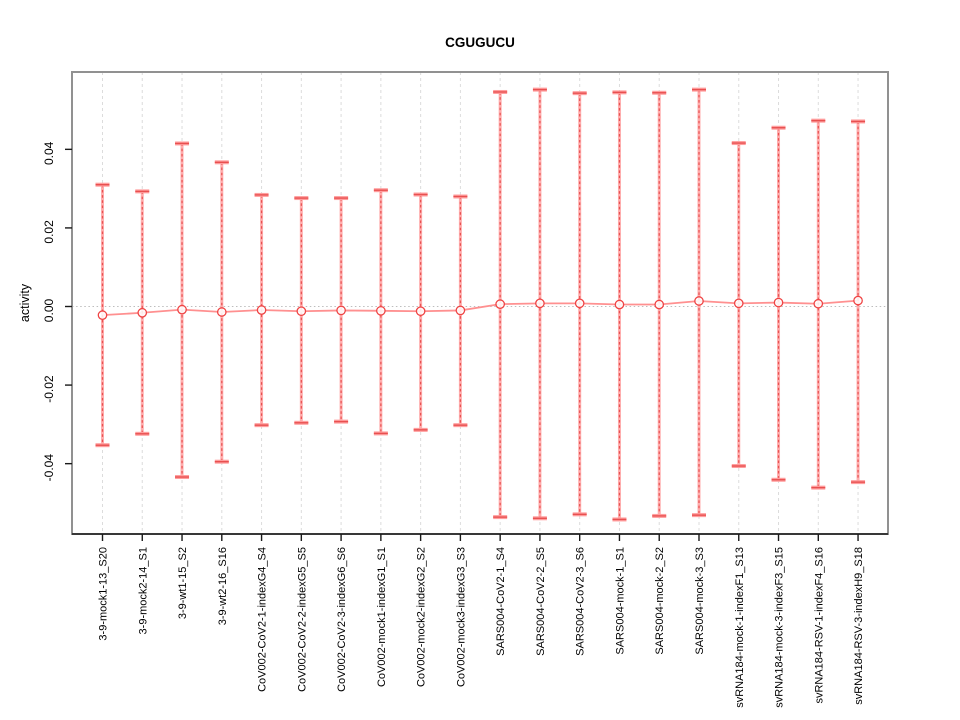  Describe the element at coordinates (581, 601) in the screenshot. I see `x-tick-label: SARS004-CoV2-3_S6` at that location.